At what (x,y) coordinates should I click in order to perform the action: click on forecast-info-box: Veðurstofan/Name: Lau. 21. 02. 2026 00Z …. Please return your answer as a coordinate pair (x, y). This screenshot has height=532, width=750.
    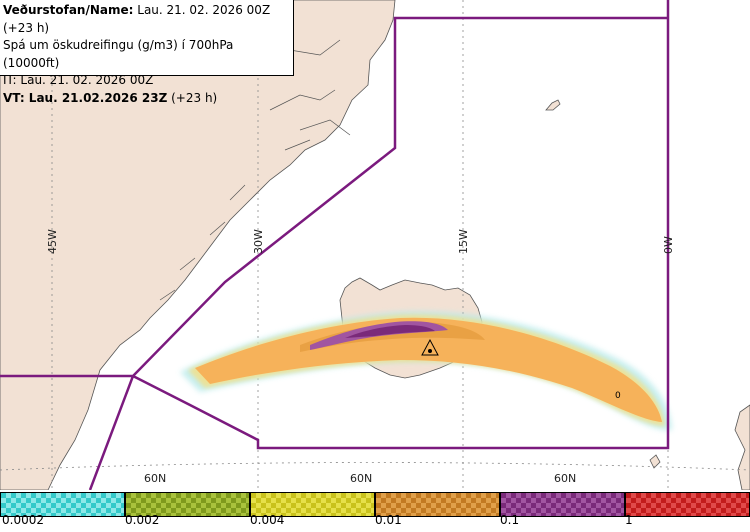
    Looking at the image, I should click on (147, 52).